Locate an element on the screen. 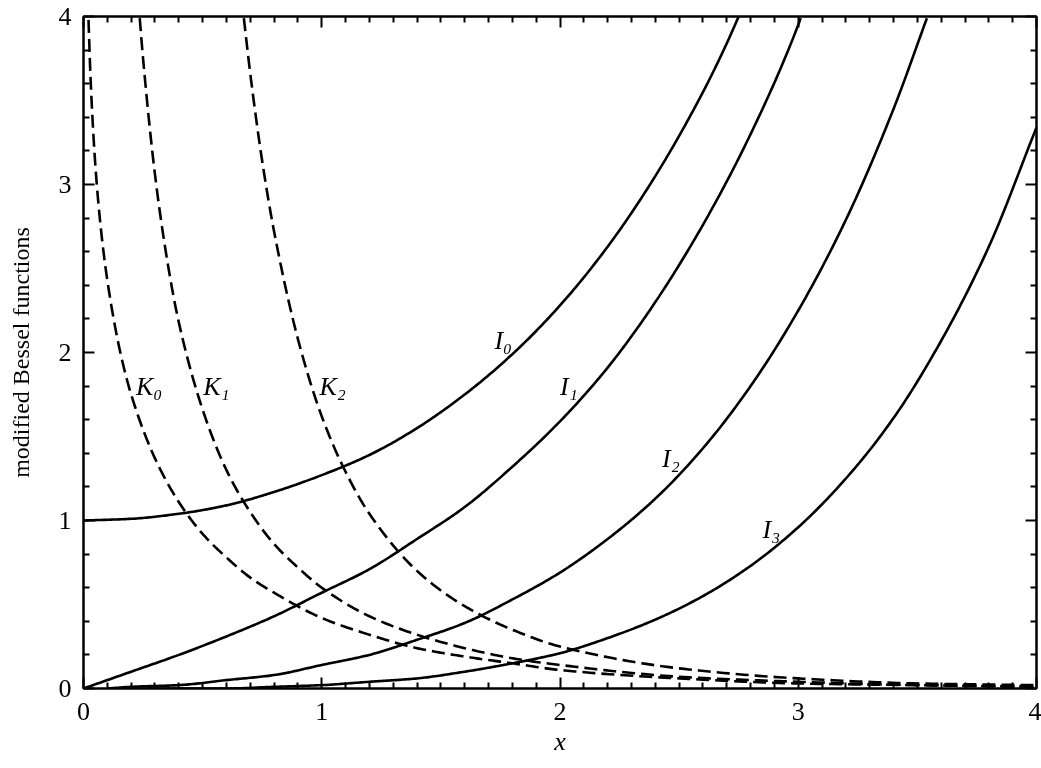 This screenshot has height=768, width=1041. x-tick-label: 3 is located at coordinates (798, 711).